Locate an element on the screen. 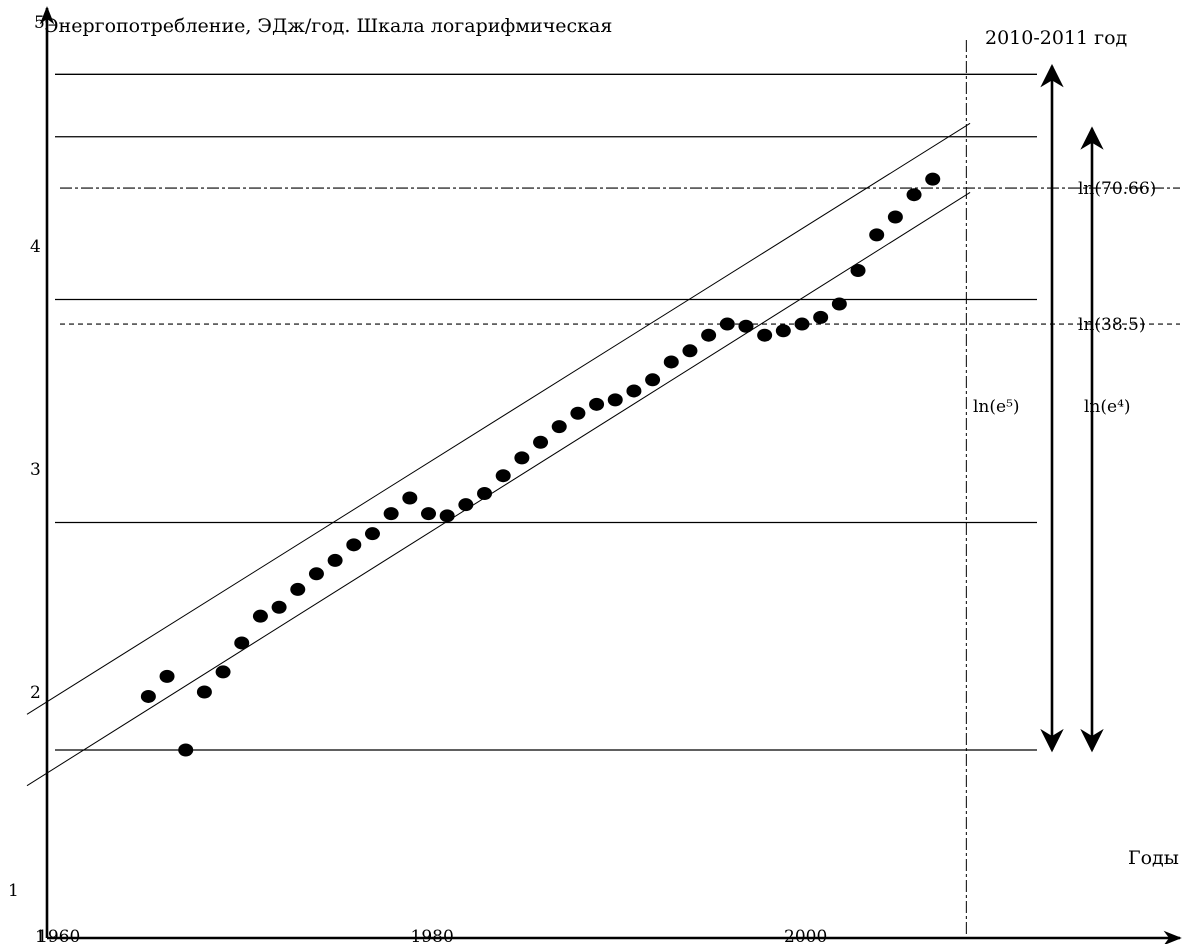  y-tick-label-4: 5 is located at coordinates (39, 23).